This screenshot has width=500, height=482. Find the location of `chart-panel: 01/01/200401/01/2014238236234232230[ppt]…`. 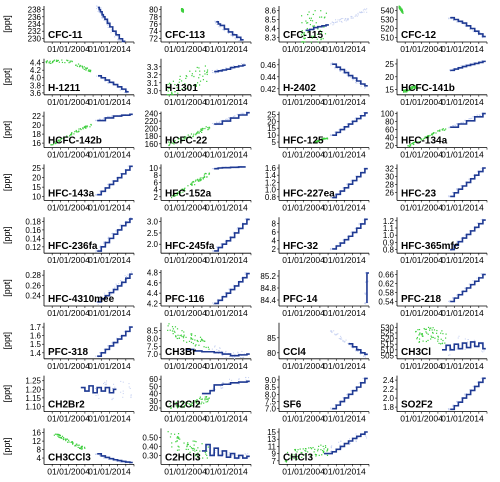

chart-panel: 01/01/200401/01/2014238236234232230[ppt]… is located at coordinates (68, 29).